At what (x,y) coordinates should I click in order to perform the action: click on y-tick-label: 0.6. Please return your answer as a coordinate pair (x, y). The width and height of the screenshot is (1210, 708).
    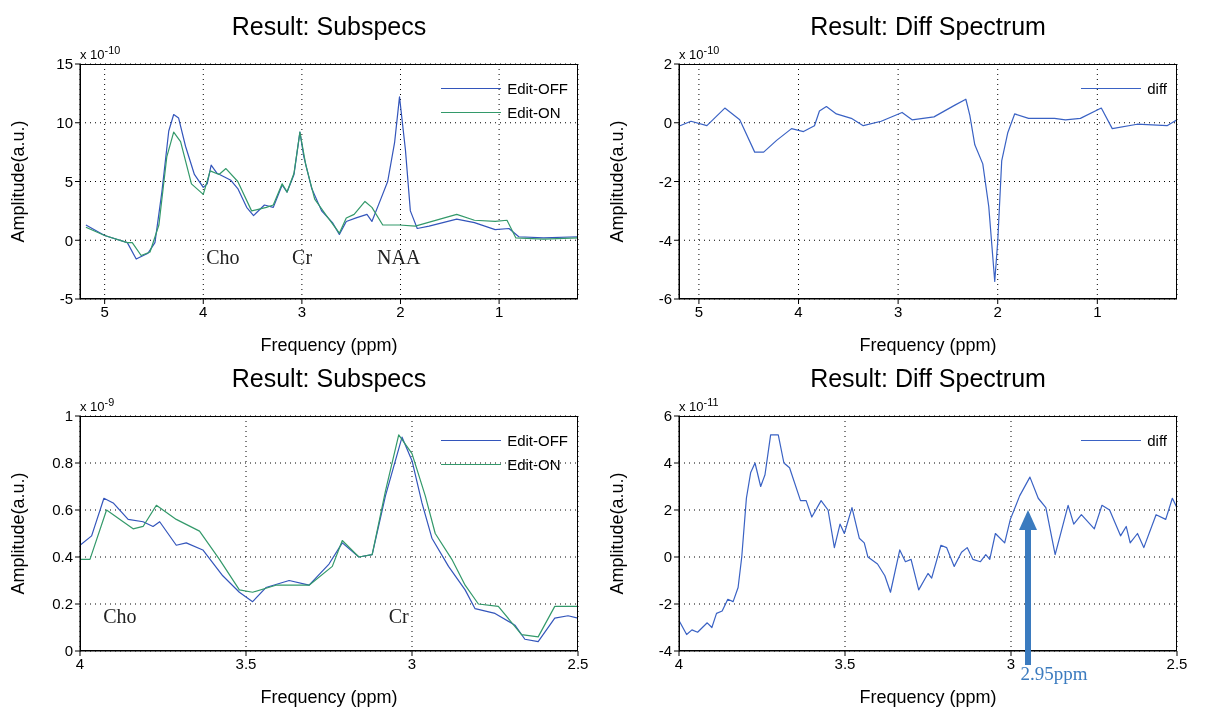
    Looking at the image, I should click on (62, 510).